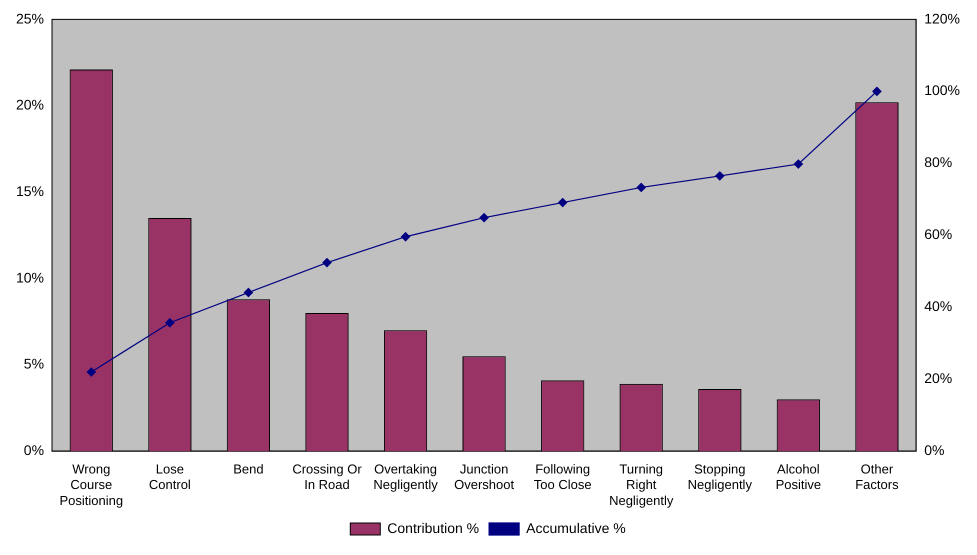 The width and height of the screenshot is (977, 555). Describe the element at coordinates (30, 18) in the screenshot. I see `y-tick-label: 25%` at that location.